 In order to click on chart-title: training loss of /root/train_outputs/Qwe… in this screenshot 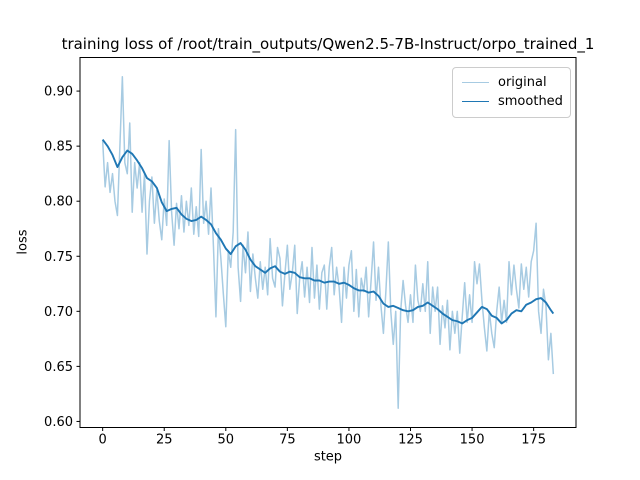, I will do `click(328, 44)`.